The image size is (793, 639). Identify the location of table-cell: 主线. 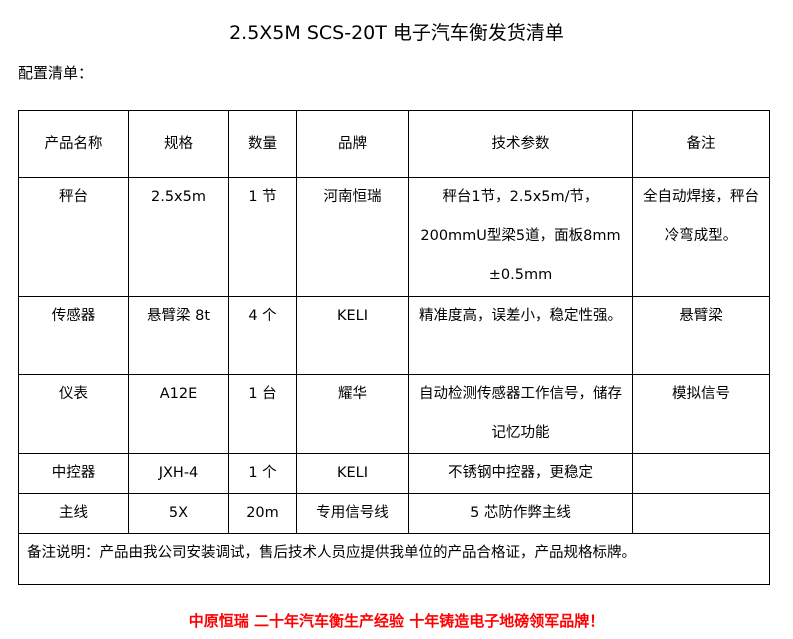
(73, 513).